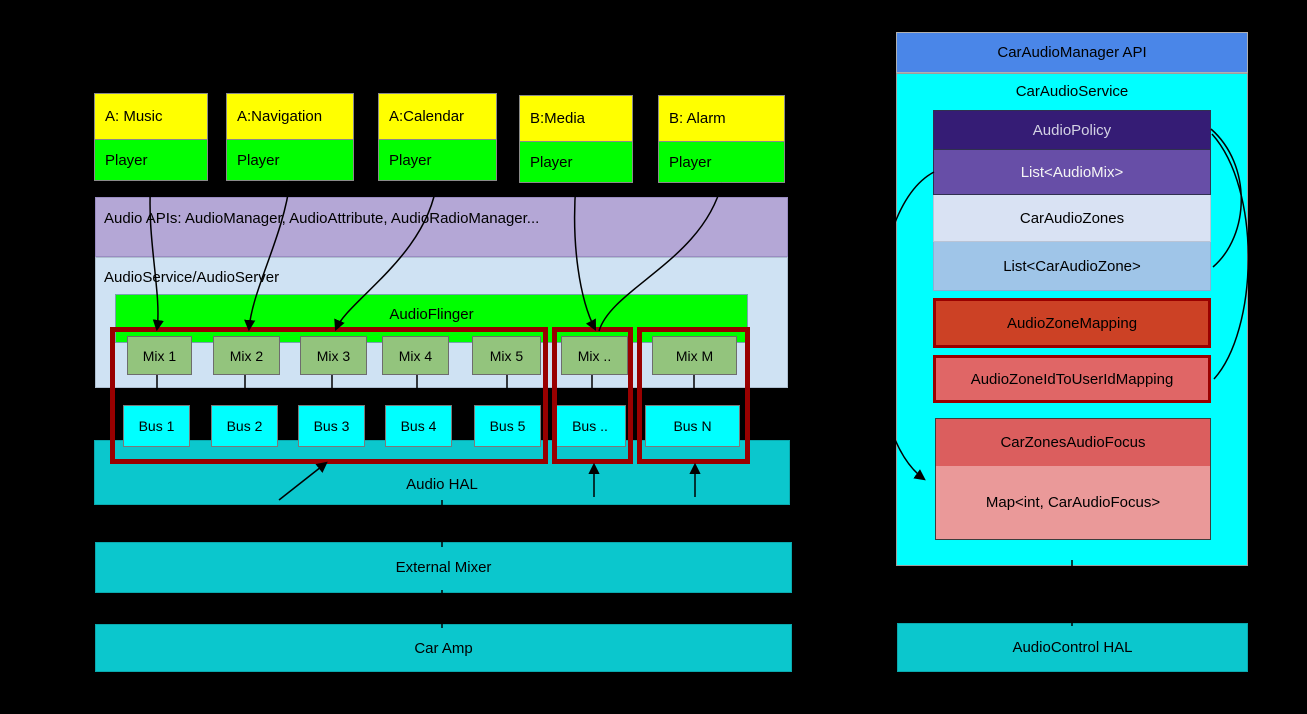 This screenshot has height=714, width=1307. I want to click on list-audiomix-box: List<AudioMix>, so click(1072, 172).